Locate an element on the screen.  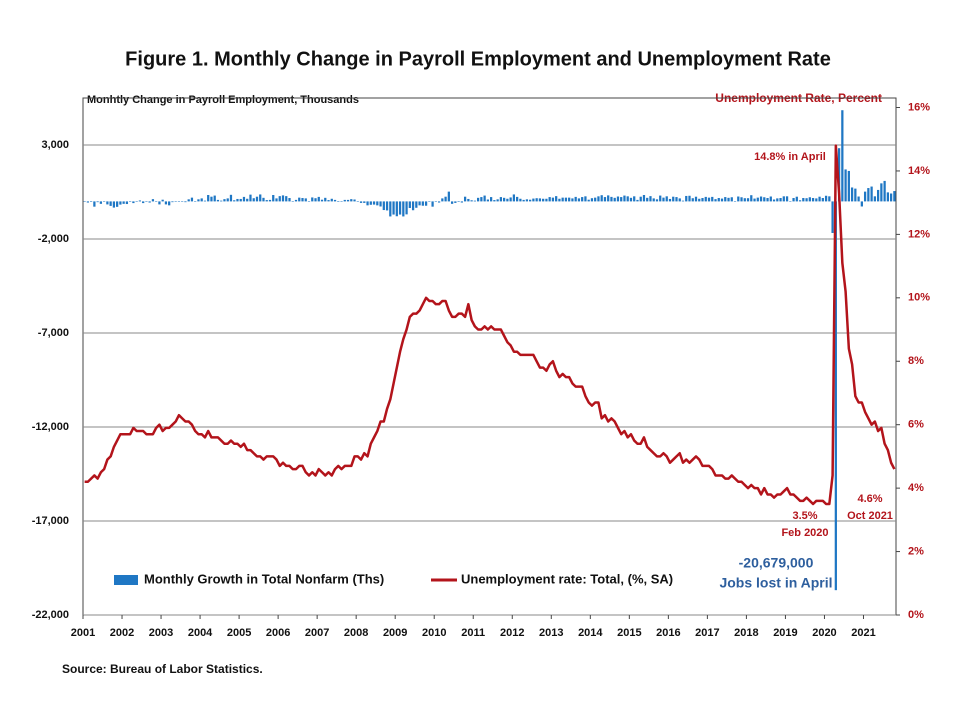
x-tick-label: 2019 is located at coordinates (785, 633).